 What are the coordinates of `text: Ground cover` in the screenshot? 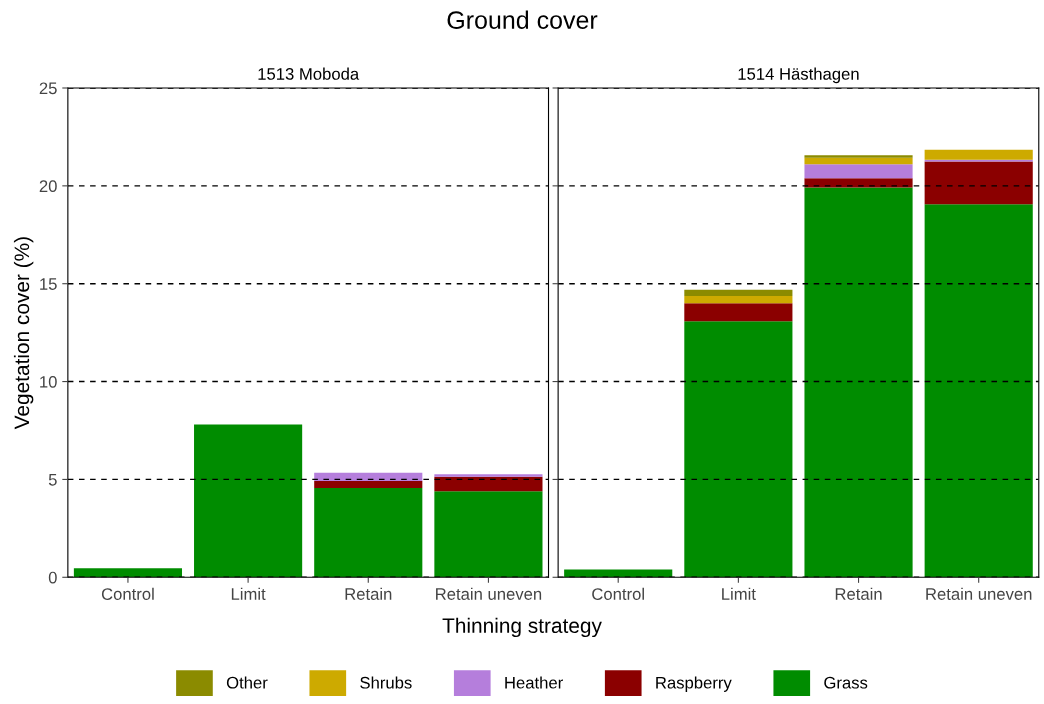 It's located at (522, 19).